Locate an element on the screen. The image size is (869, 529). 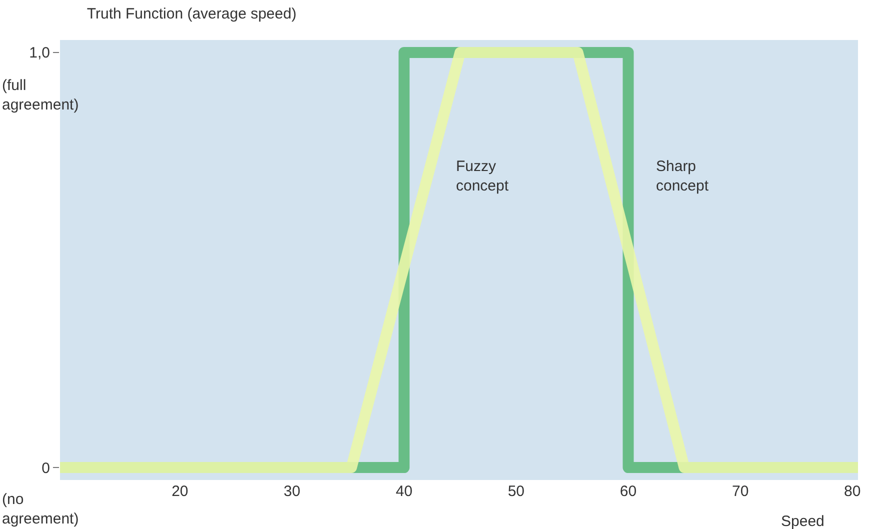
chart-title: Truth Function (average speed) is located at coordinates (191, 13).